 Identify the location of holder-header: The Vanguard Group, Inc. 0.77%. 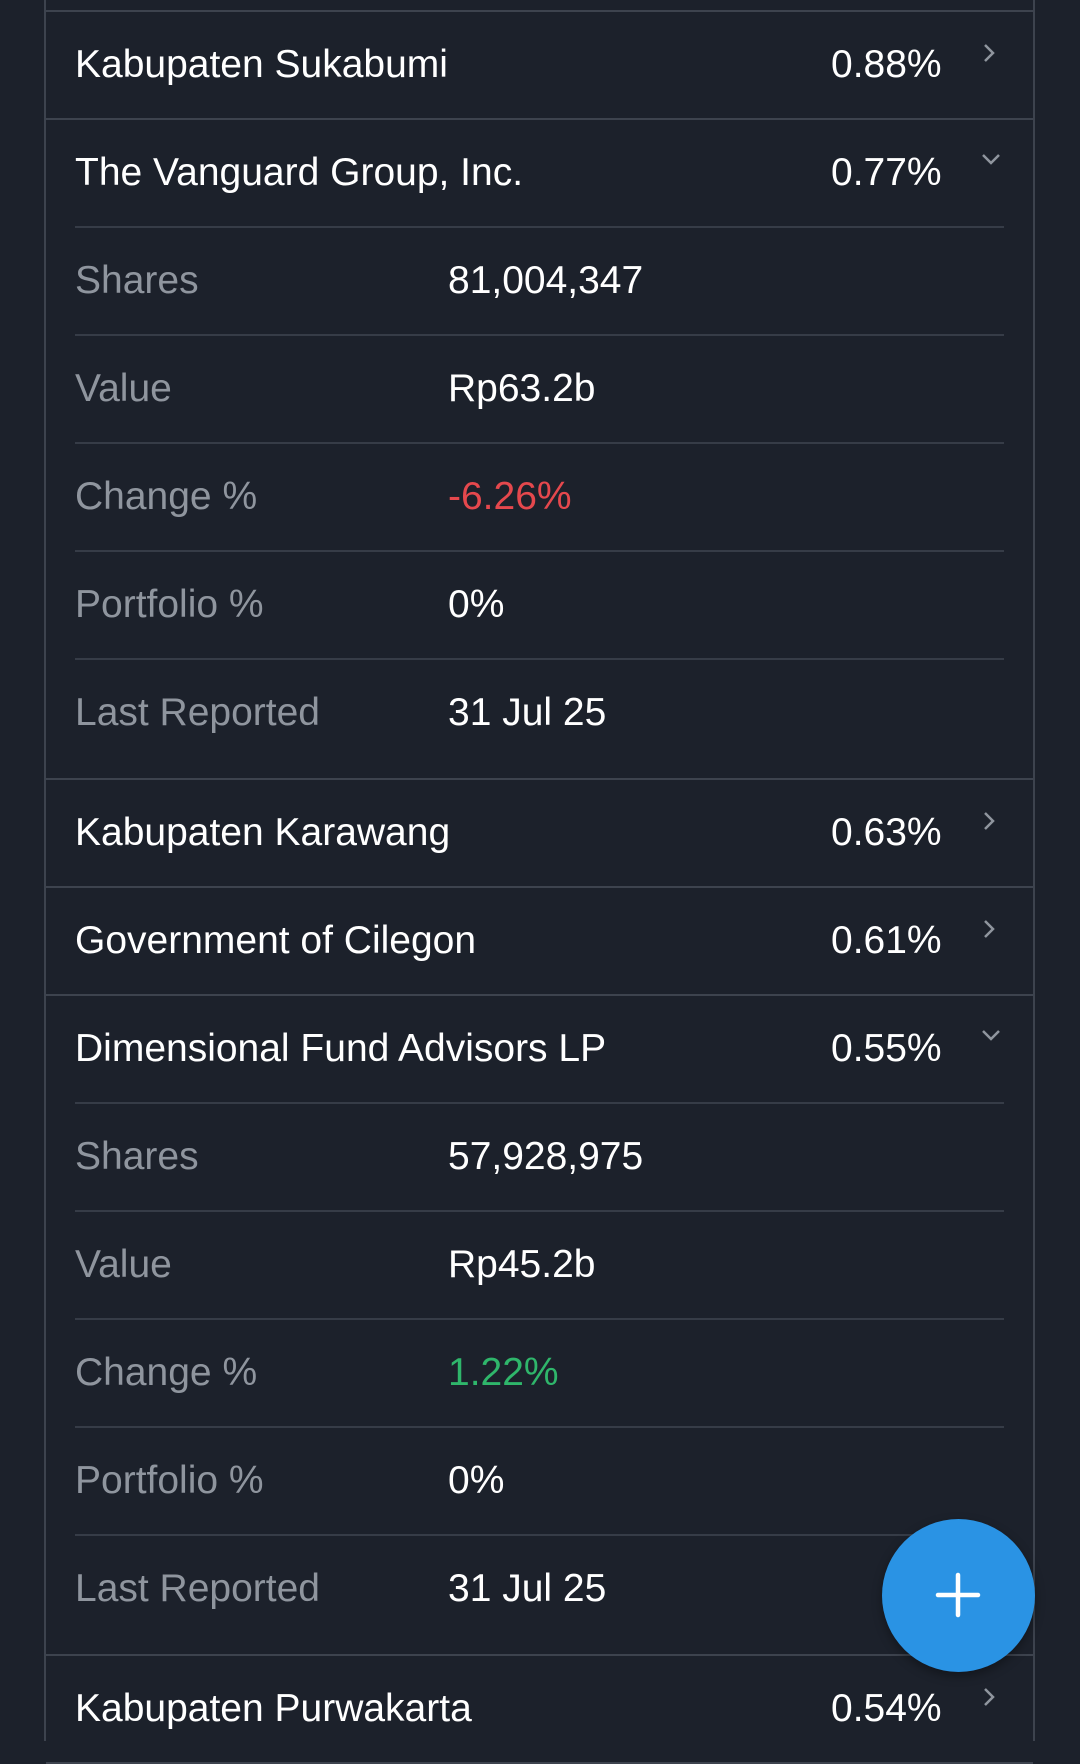
(539, 173).